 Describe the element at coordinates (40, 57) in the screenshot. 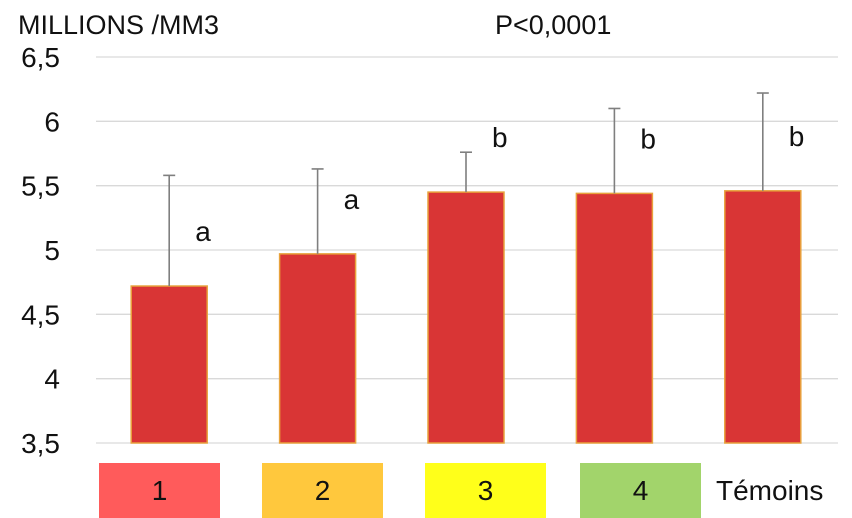

I see `y-tick-label: 6,5` at that location.